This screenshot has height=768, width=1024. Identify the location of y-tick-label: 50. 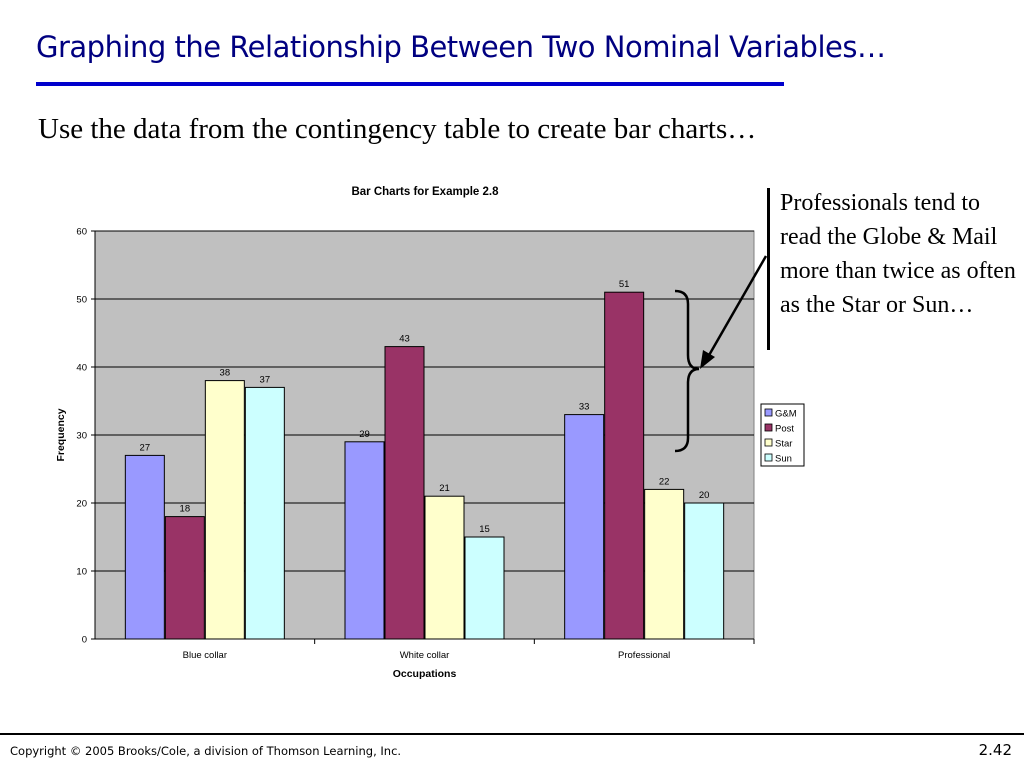
(81, 300).